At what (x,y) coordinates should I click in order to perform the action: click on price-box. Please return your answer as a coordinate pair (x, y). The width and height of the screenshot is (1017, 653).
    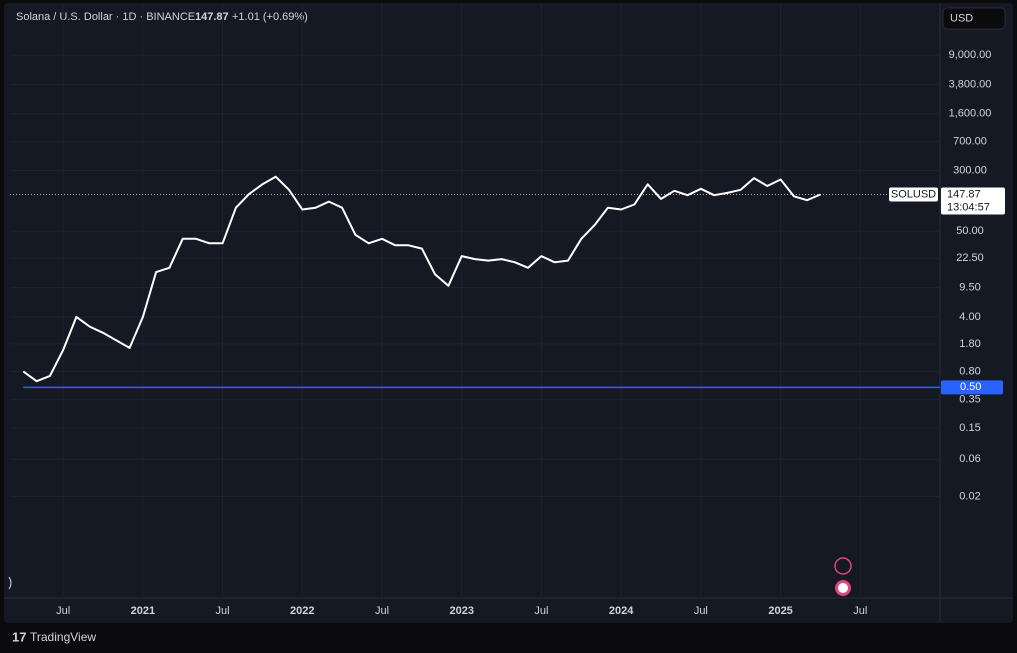
    Looking at the image, I should click on (973, 201).